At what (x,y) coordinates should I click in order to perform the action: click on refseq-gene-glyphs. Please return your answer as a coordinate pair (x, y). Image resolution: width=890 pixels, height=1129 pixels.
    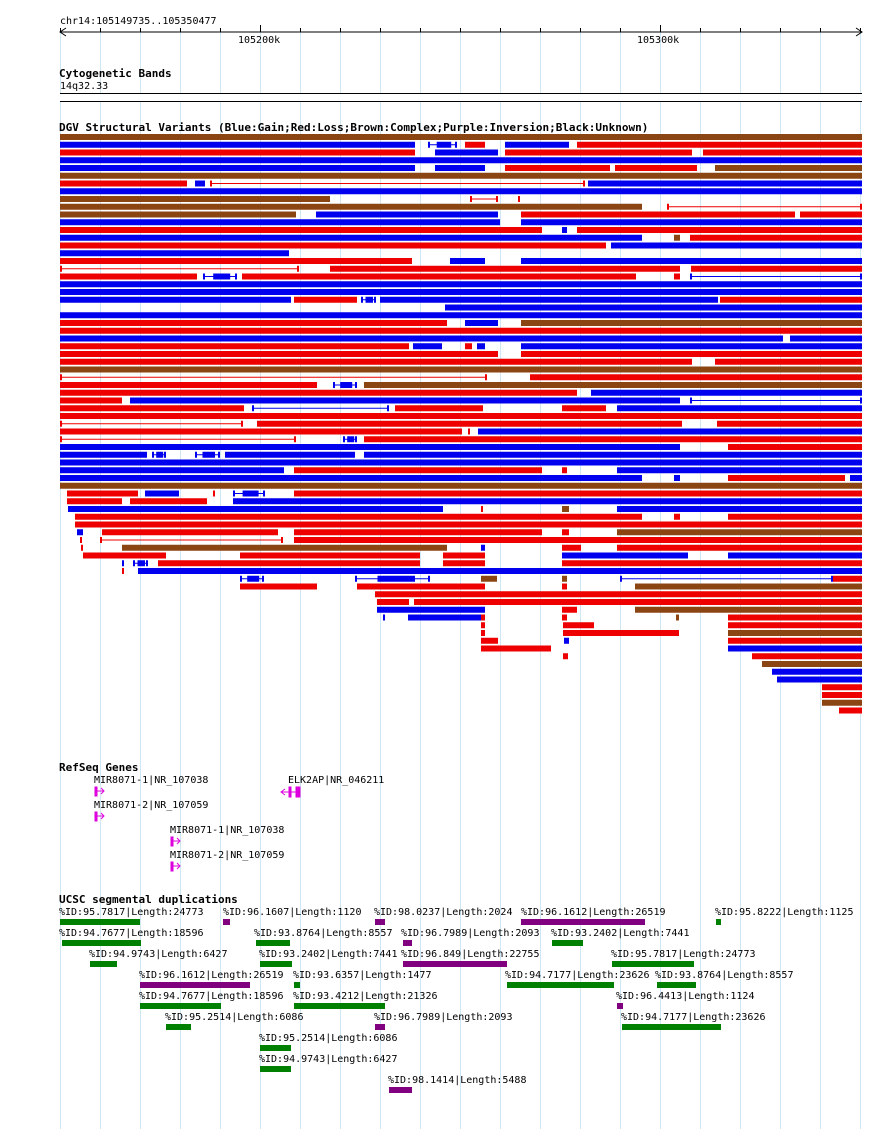
    Looking at the image, I should click on (445, 825).